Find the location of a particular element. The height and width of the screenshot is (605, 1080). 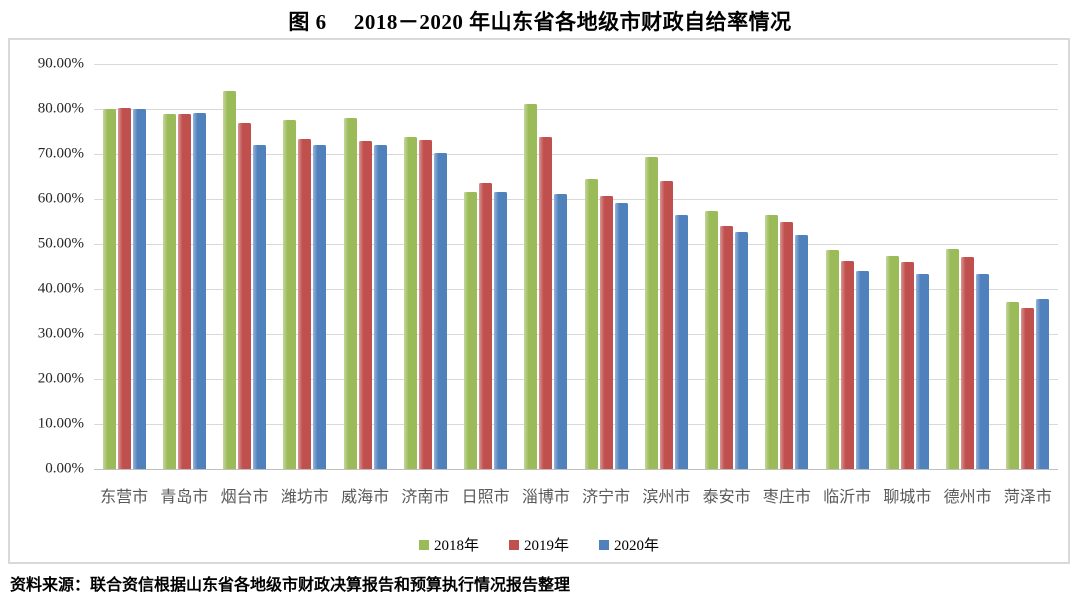

bar-威海市-2020年 is located at coordinates (380, 307).